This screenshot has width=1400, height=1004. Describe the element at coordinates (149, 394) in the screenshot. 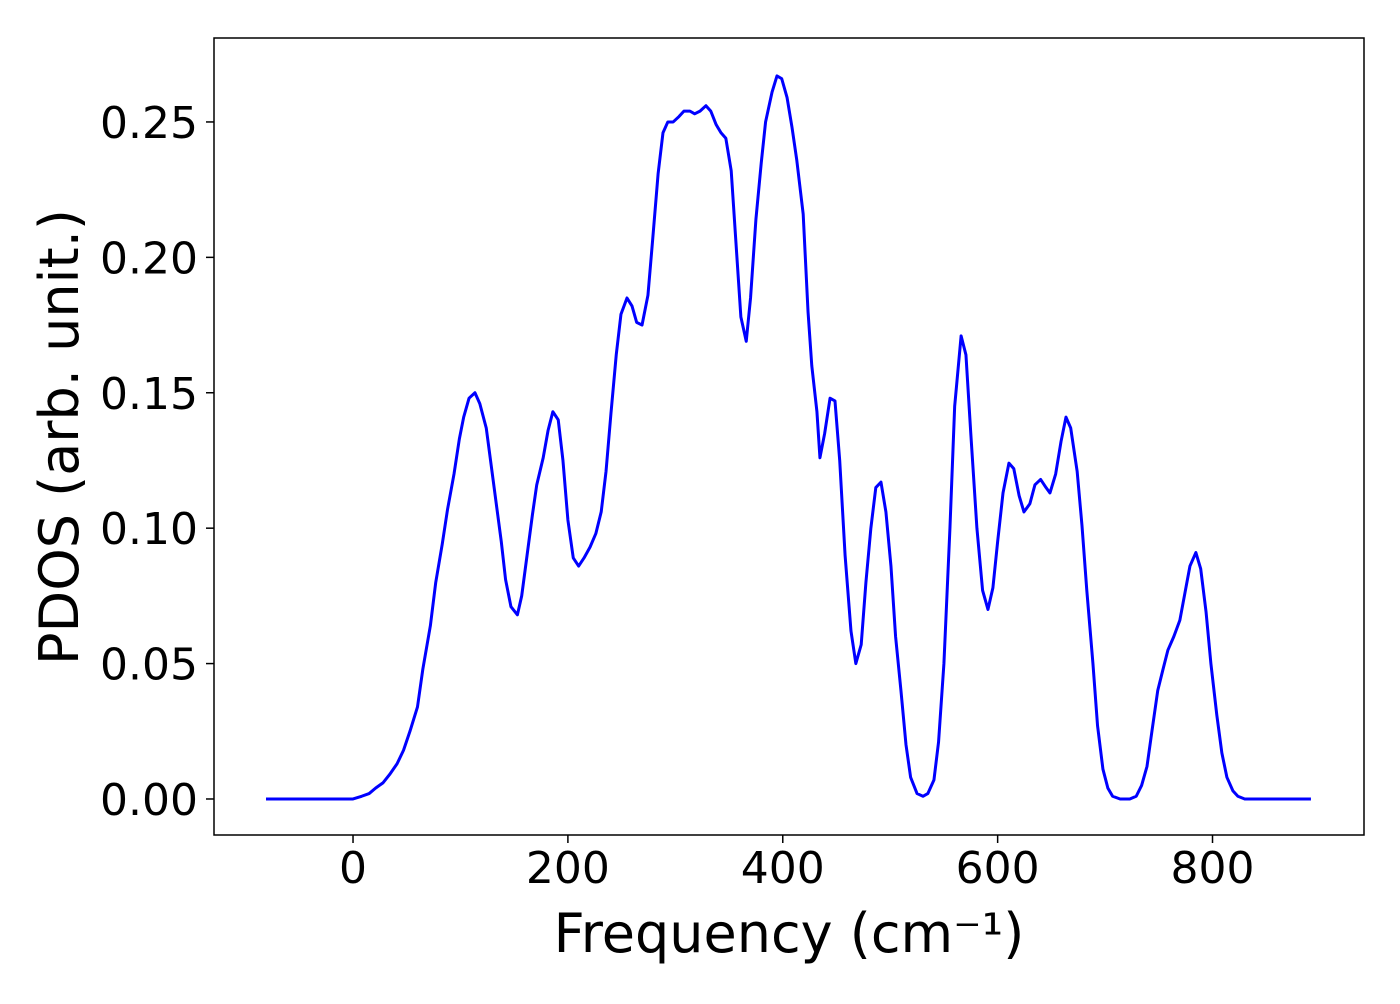

I see `y-tick-label: 0.15` at that location.